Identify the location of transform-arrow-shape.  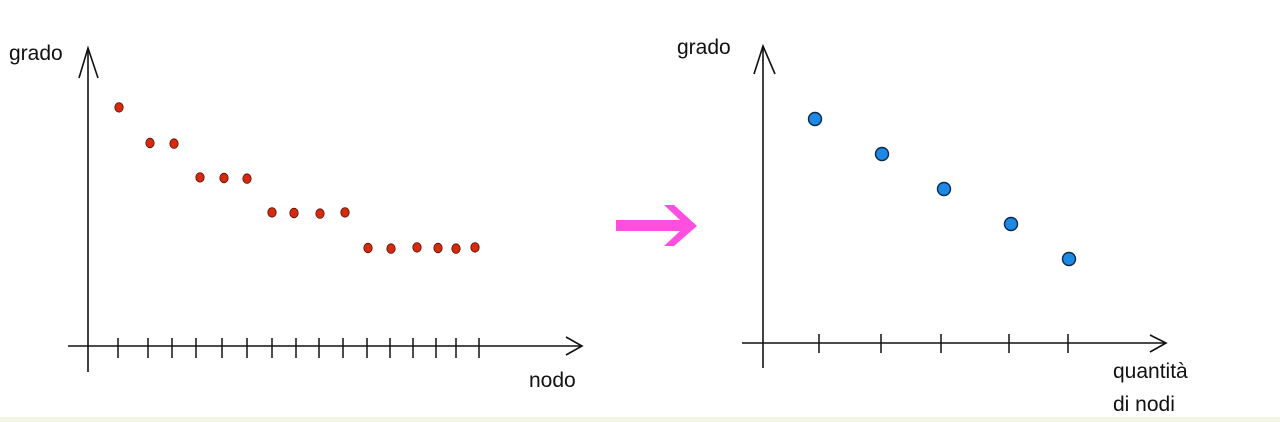
(656, 225).